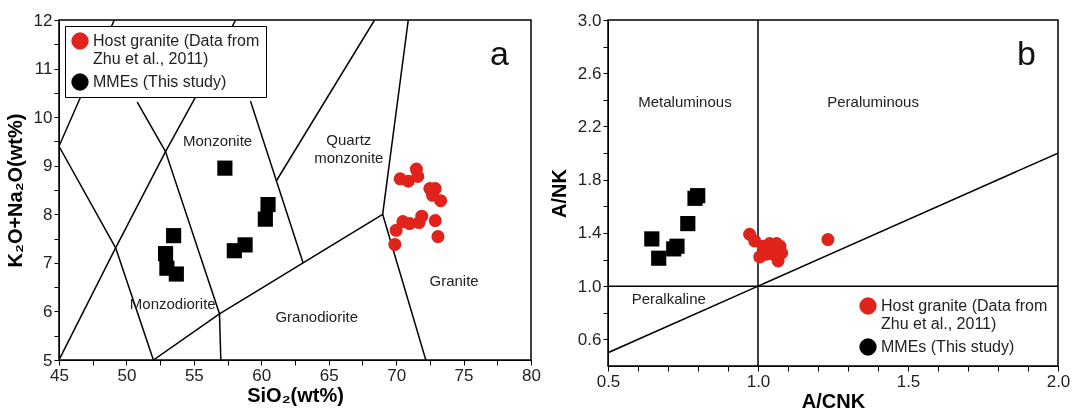  Describe the element at coordinates (48, 311) in the screenshot. I see `y-tick-label: 6` at that location.